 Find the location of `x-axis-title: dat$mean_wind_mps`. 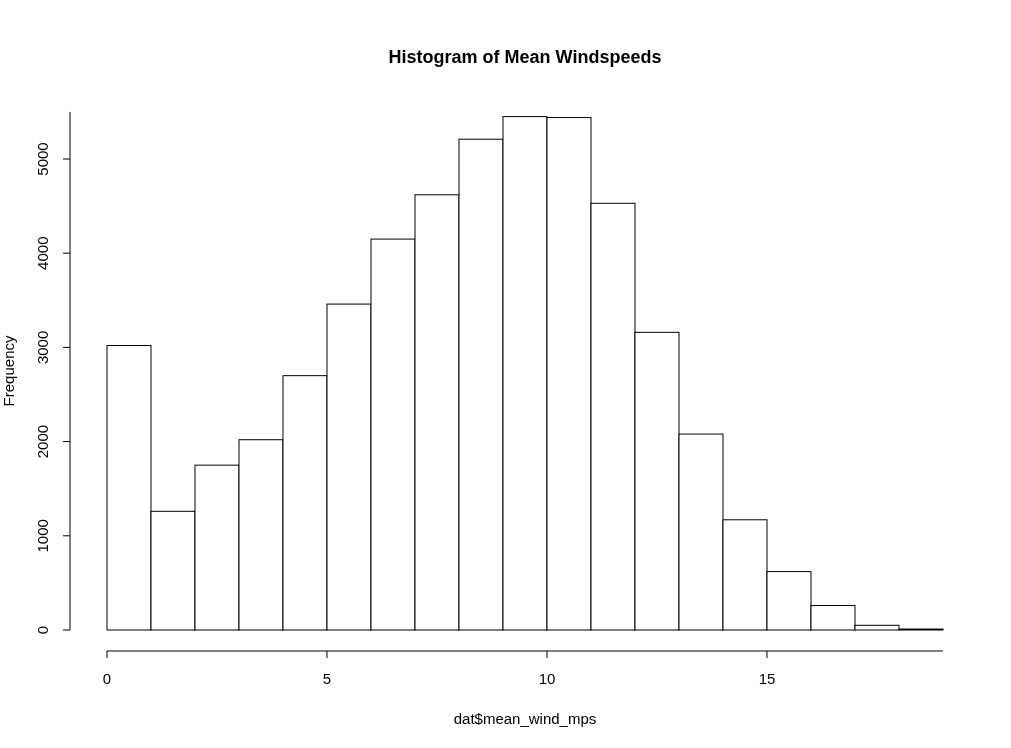

x-axis-title: dat$mean_wind_mps is located at coordinates (525, 718).